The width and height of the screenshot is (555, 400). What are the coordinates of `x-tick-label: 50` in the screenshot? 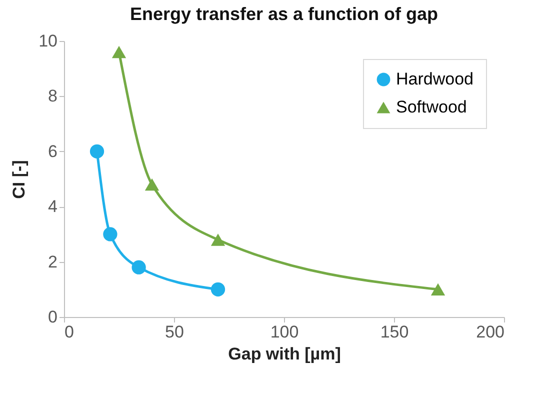 It's located at (174, 332).